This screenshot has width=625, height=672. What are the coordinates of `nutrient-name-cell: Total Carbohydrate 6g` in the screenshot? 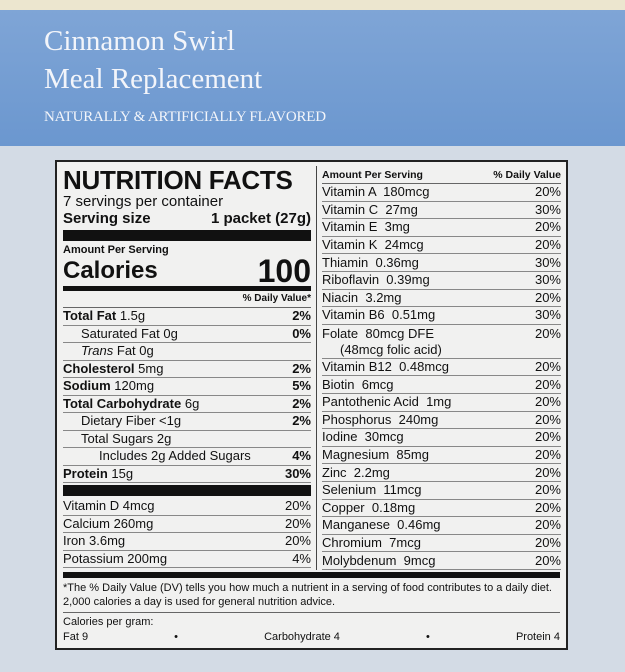 It's located at (131, 404).